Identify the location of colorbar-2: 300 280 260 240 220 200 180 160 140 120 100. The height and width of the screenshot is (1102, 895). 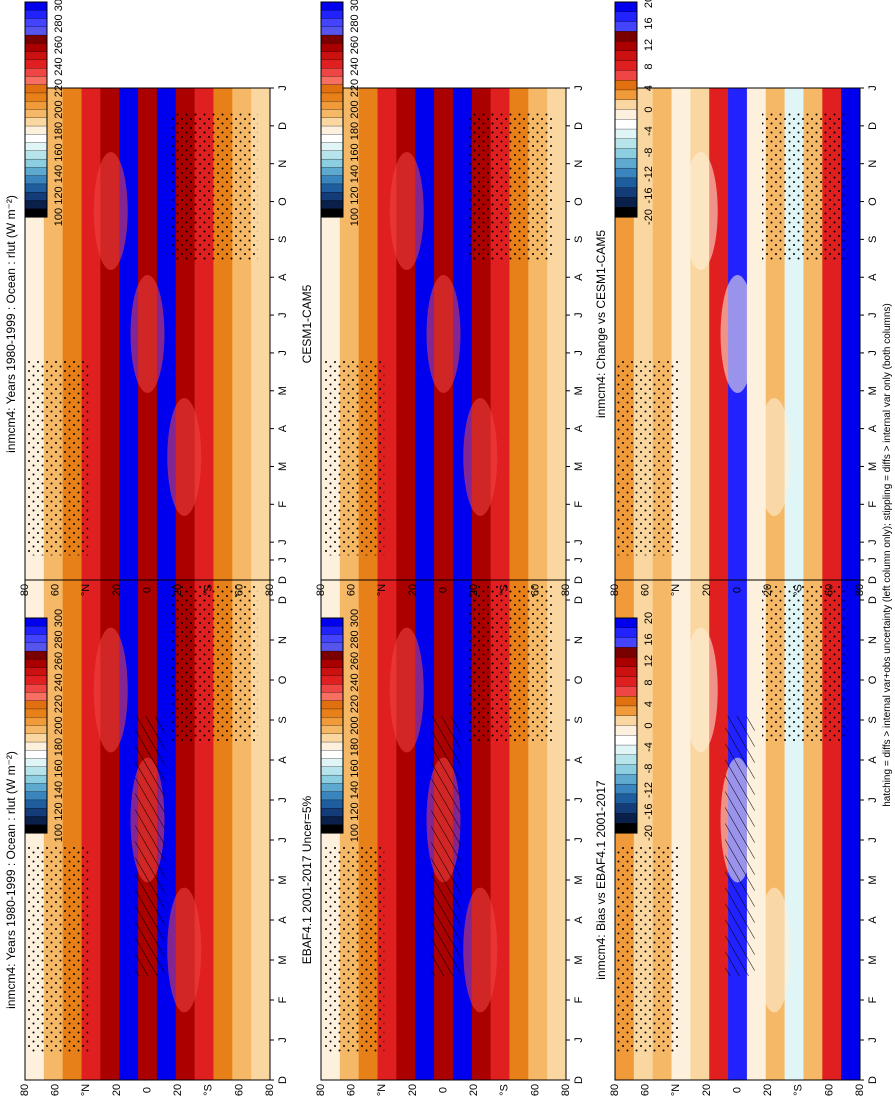
(44, 113).